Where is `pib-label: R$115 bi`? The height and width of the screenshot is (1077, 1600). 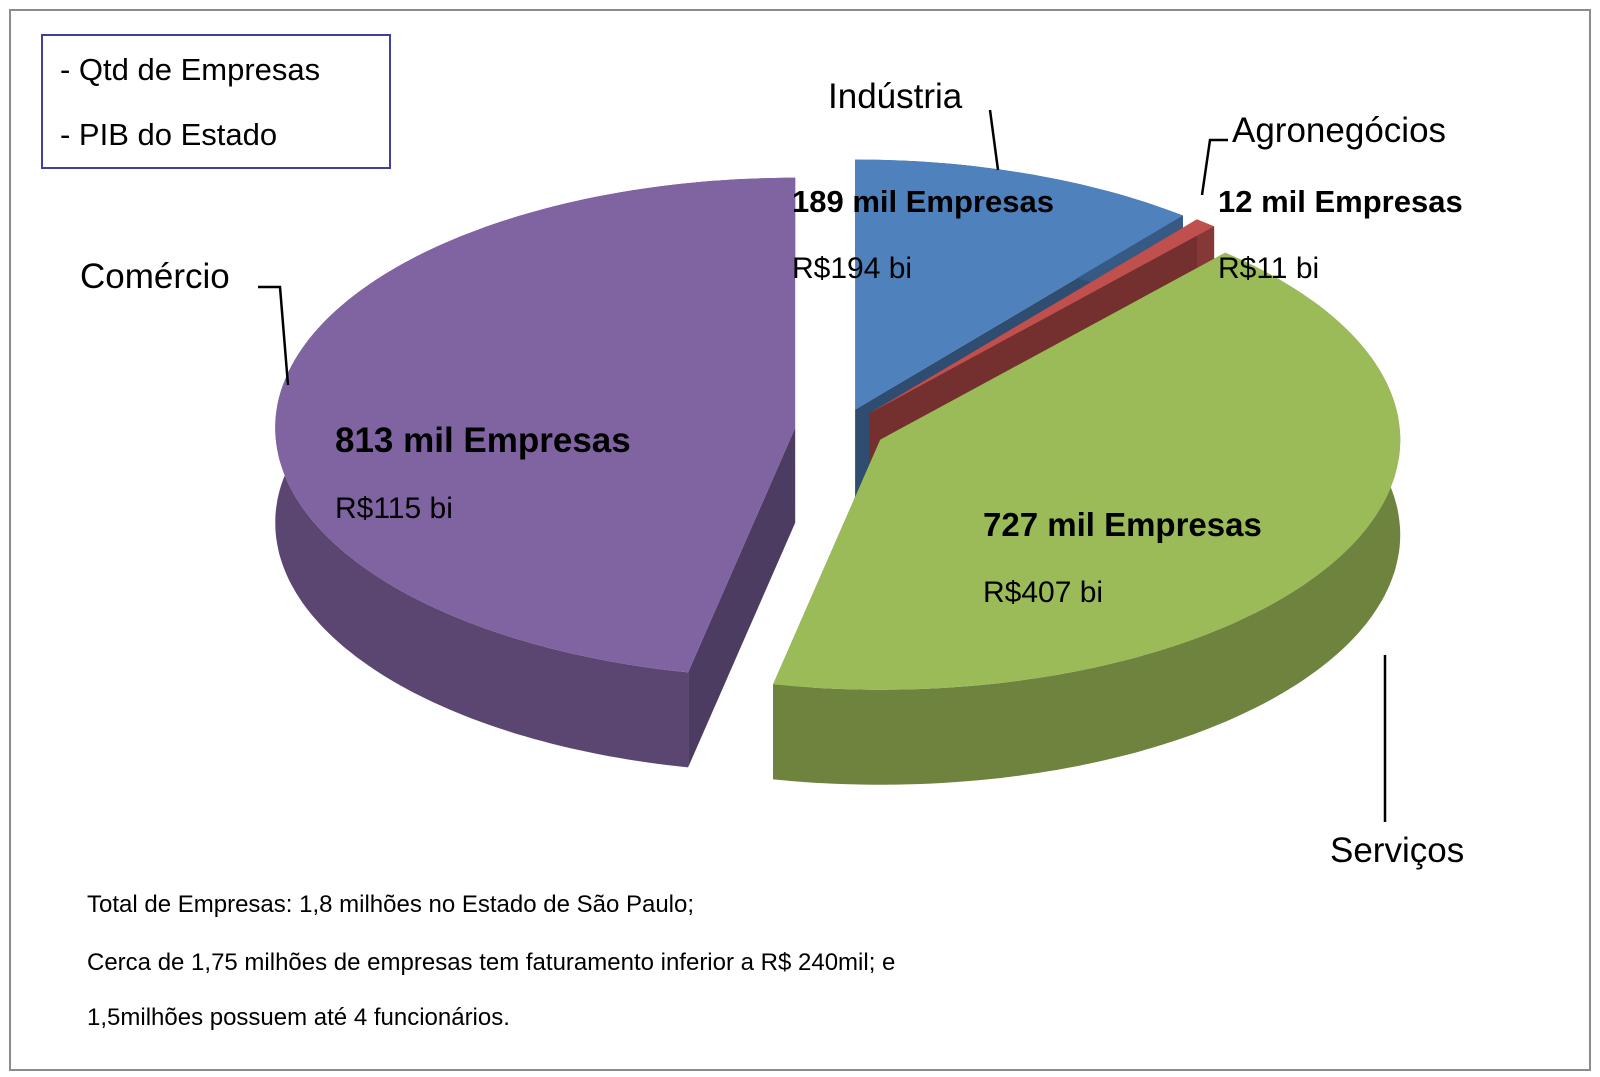
pib-label: R$115 bi is located at coordinates (394, 508).